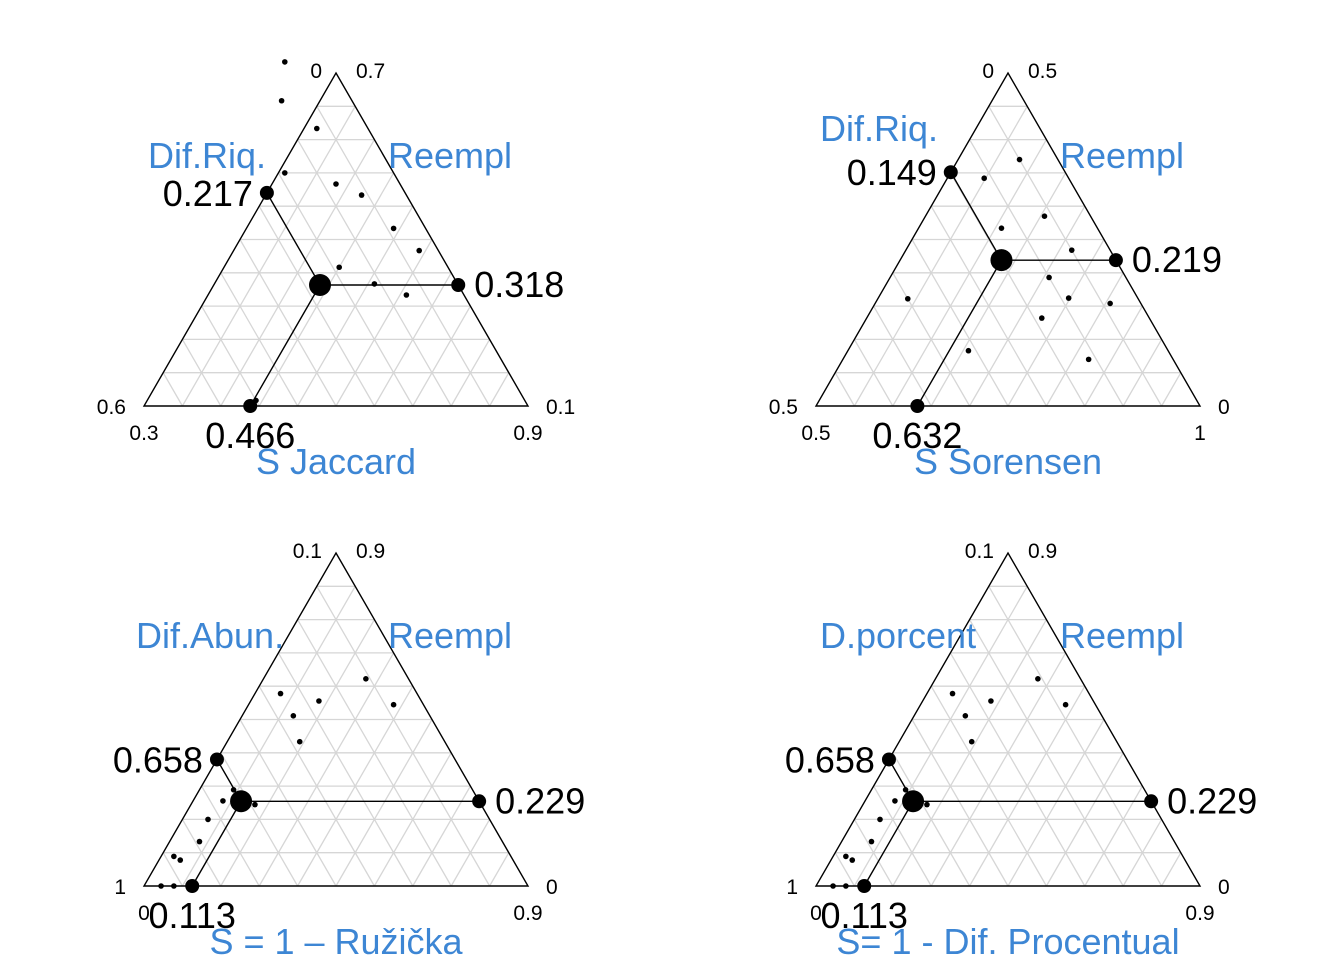 The width and height of the screenshot is (1344, 960). I want to click on mean-reempl-label: 0.229, so click(540, 800).